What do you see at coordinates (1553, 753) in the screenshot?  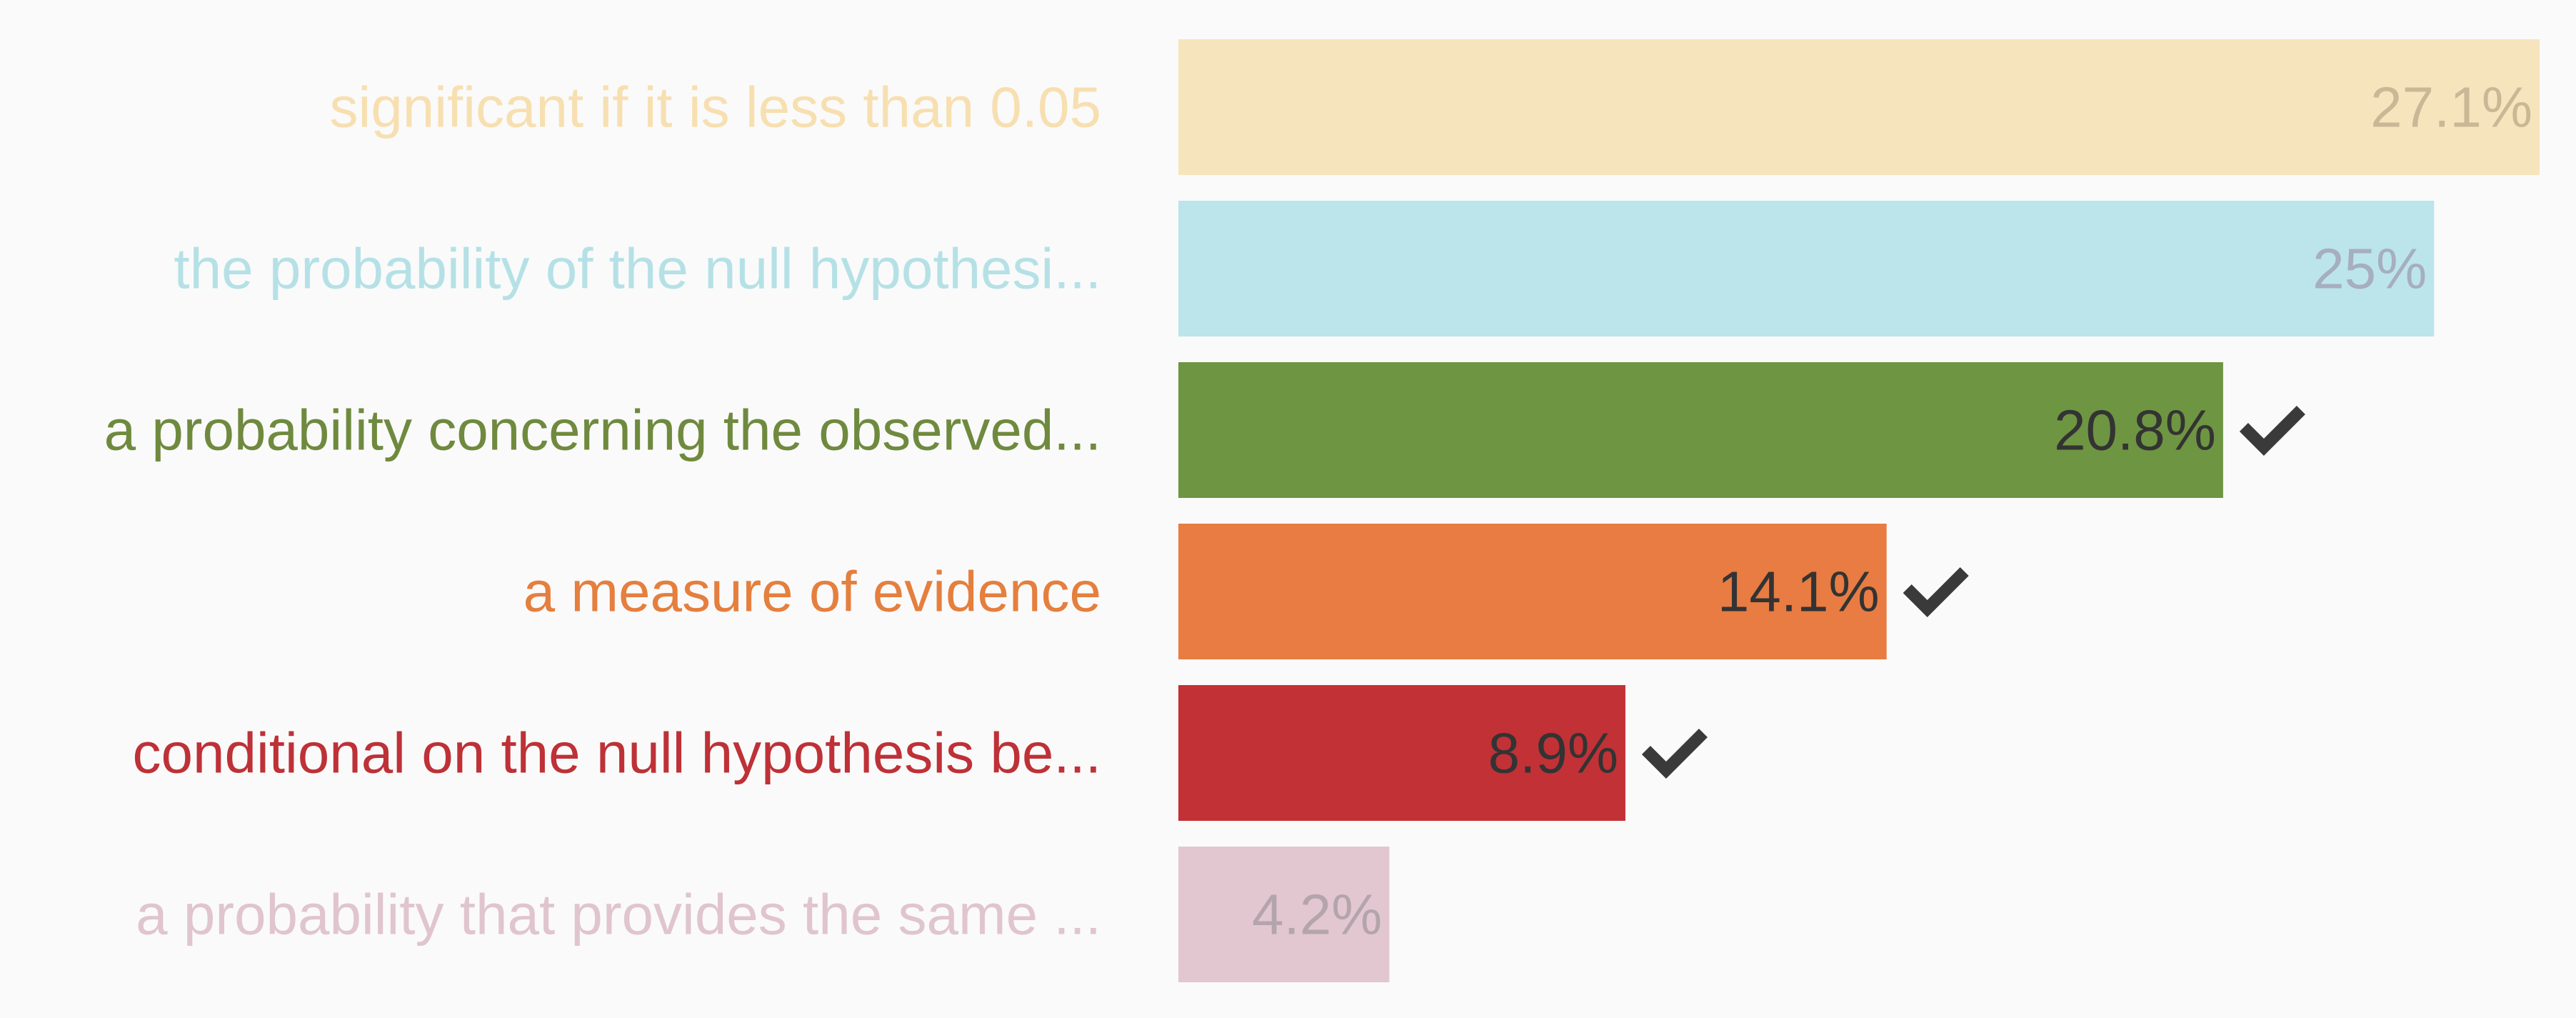 I see `value-label: 8.9%` at bounding box center [1553, 753].